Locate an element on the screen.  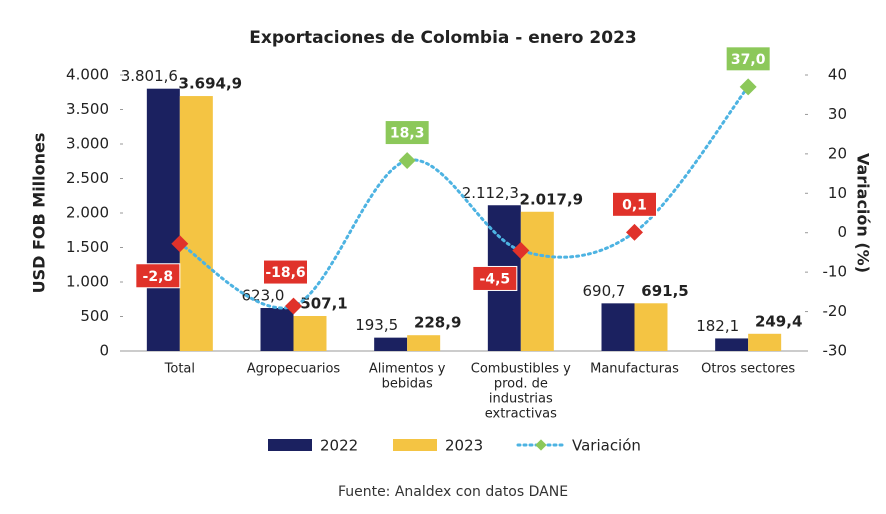
y-tick-label: 1.000 is located at coordinates (87, 282).